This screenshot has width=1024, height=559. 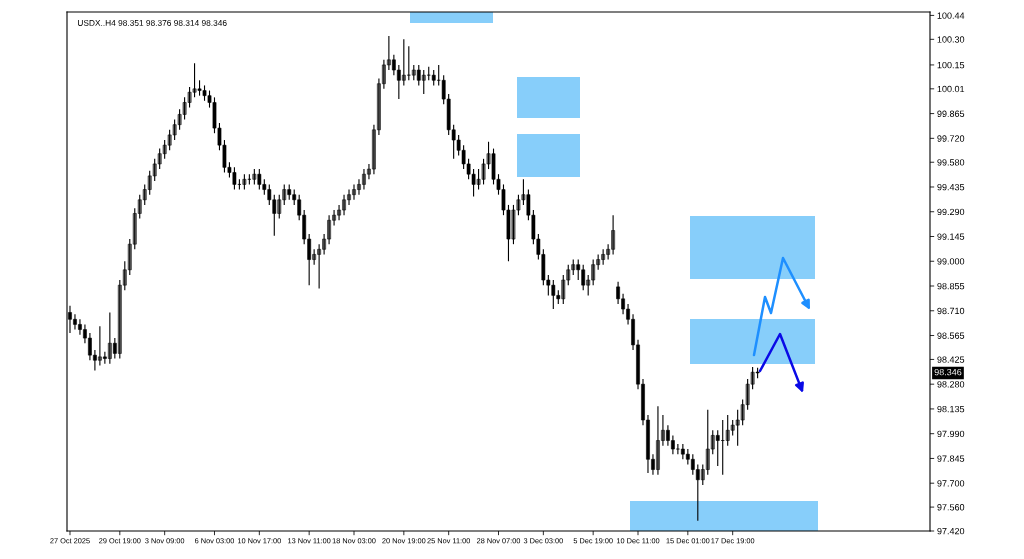 I want to click on y-tick-label: 97.845, so click(x=951, y=458).